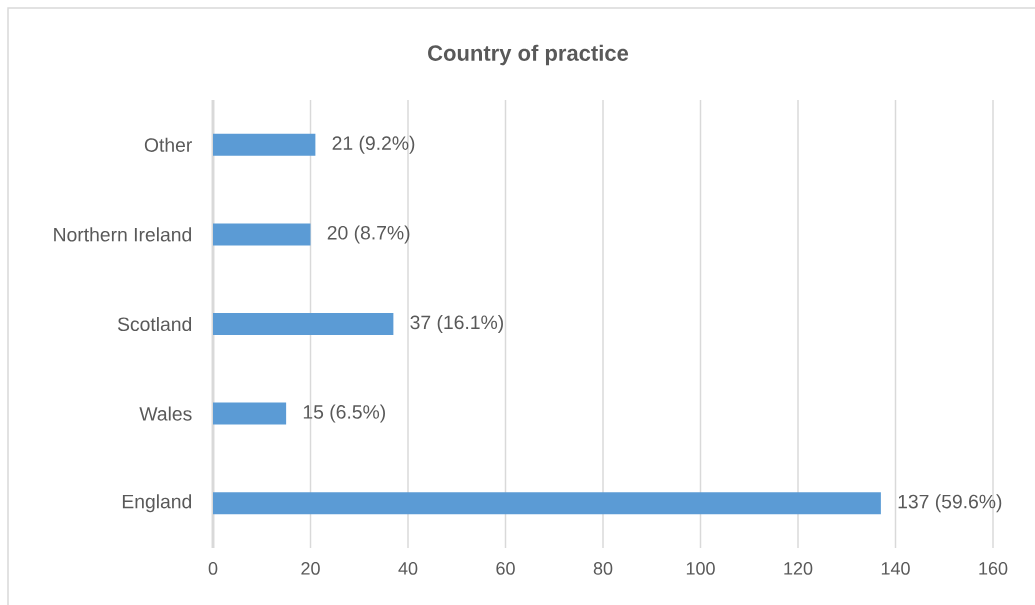 The width and height of the screenshot is (1035, 605). I want to click on y-tick-label: Northern Ireland, so click(123, 234).